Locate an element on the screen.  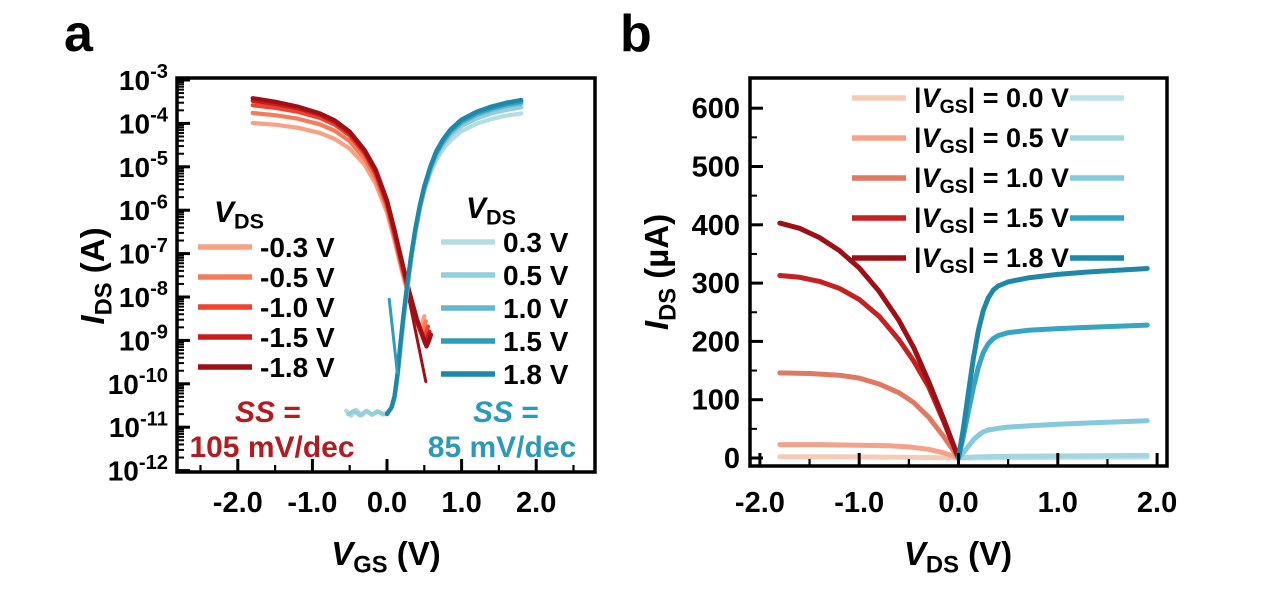
panel-b-y-axis-title: IDS (µA) is located at coordinates (659, 272).